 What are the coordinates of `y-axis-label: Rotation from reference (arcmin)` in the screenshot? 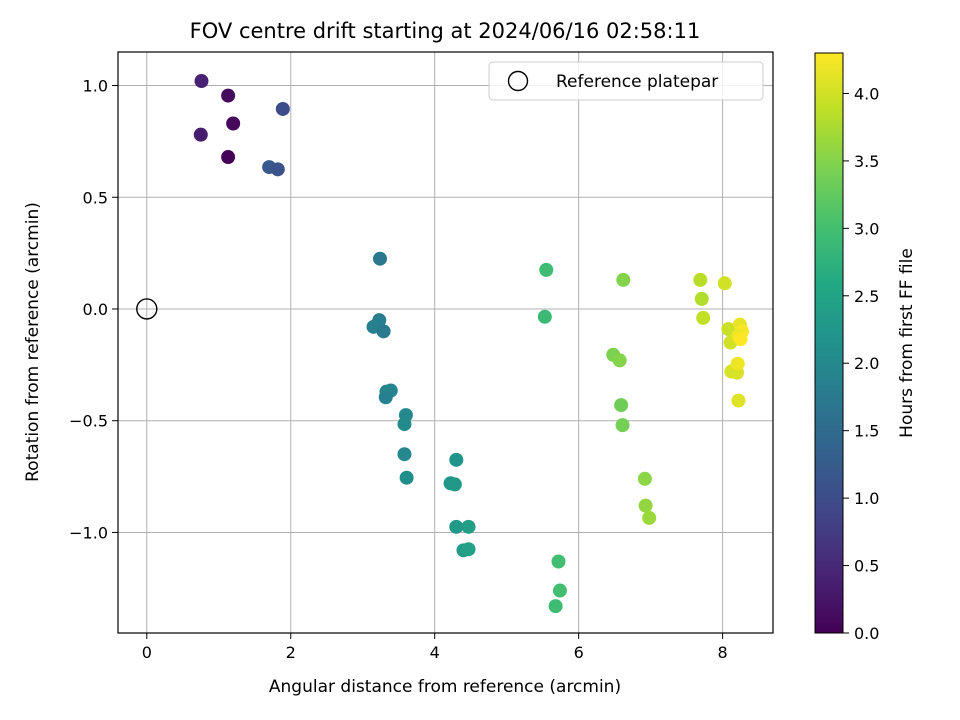 It's located at (33, 342).